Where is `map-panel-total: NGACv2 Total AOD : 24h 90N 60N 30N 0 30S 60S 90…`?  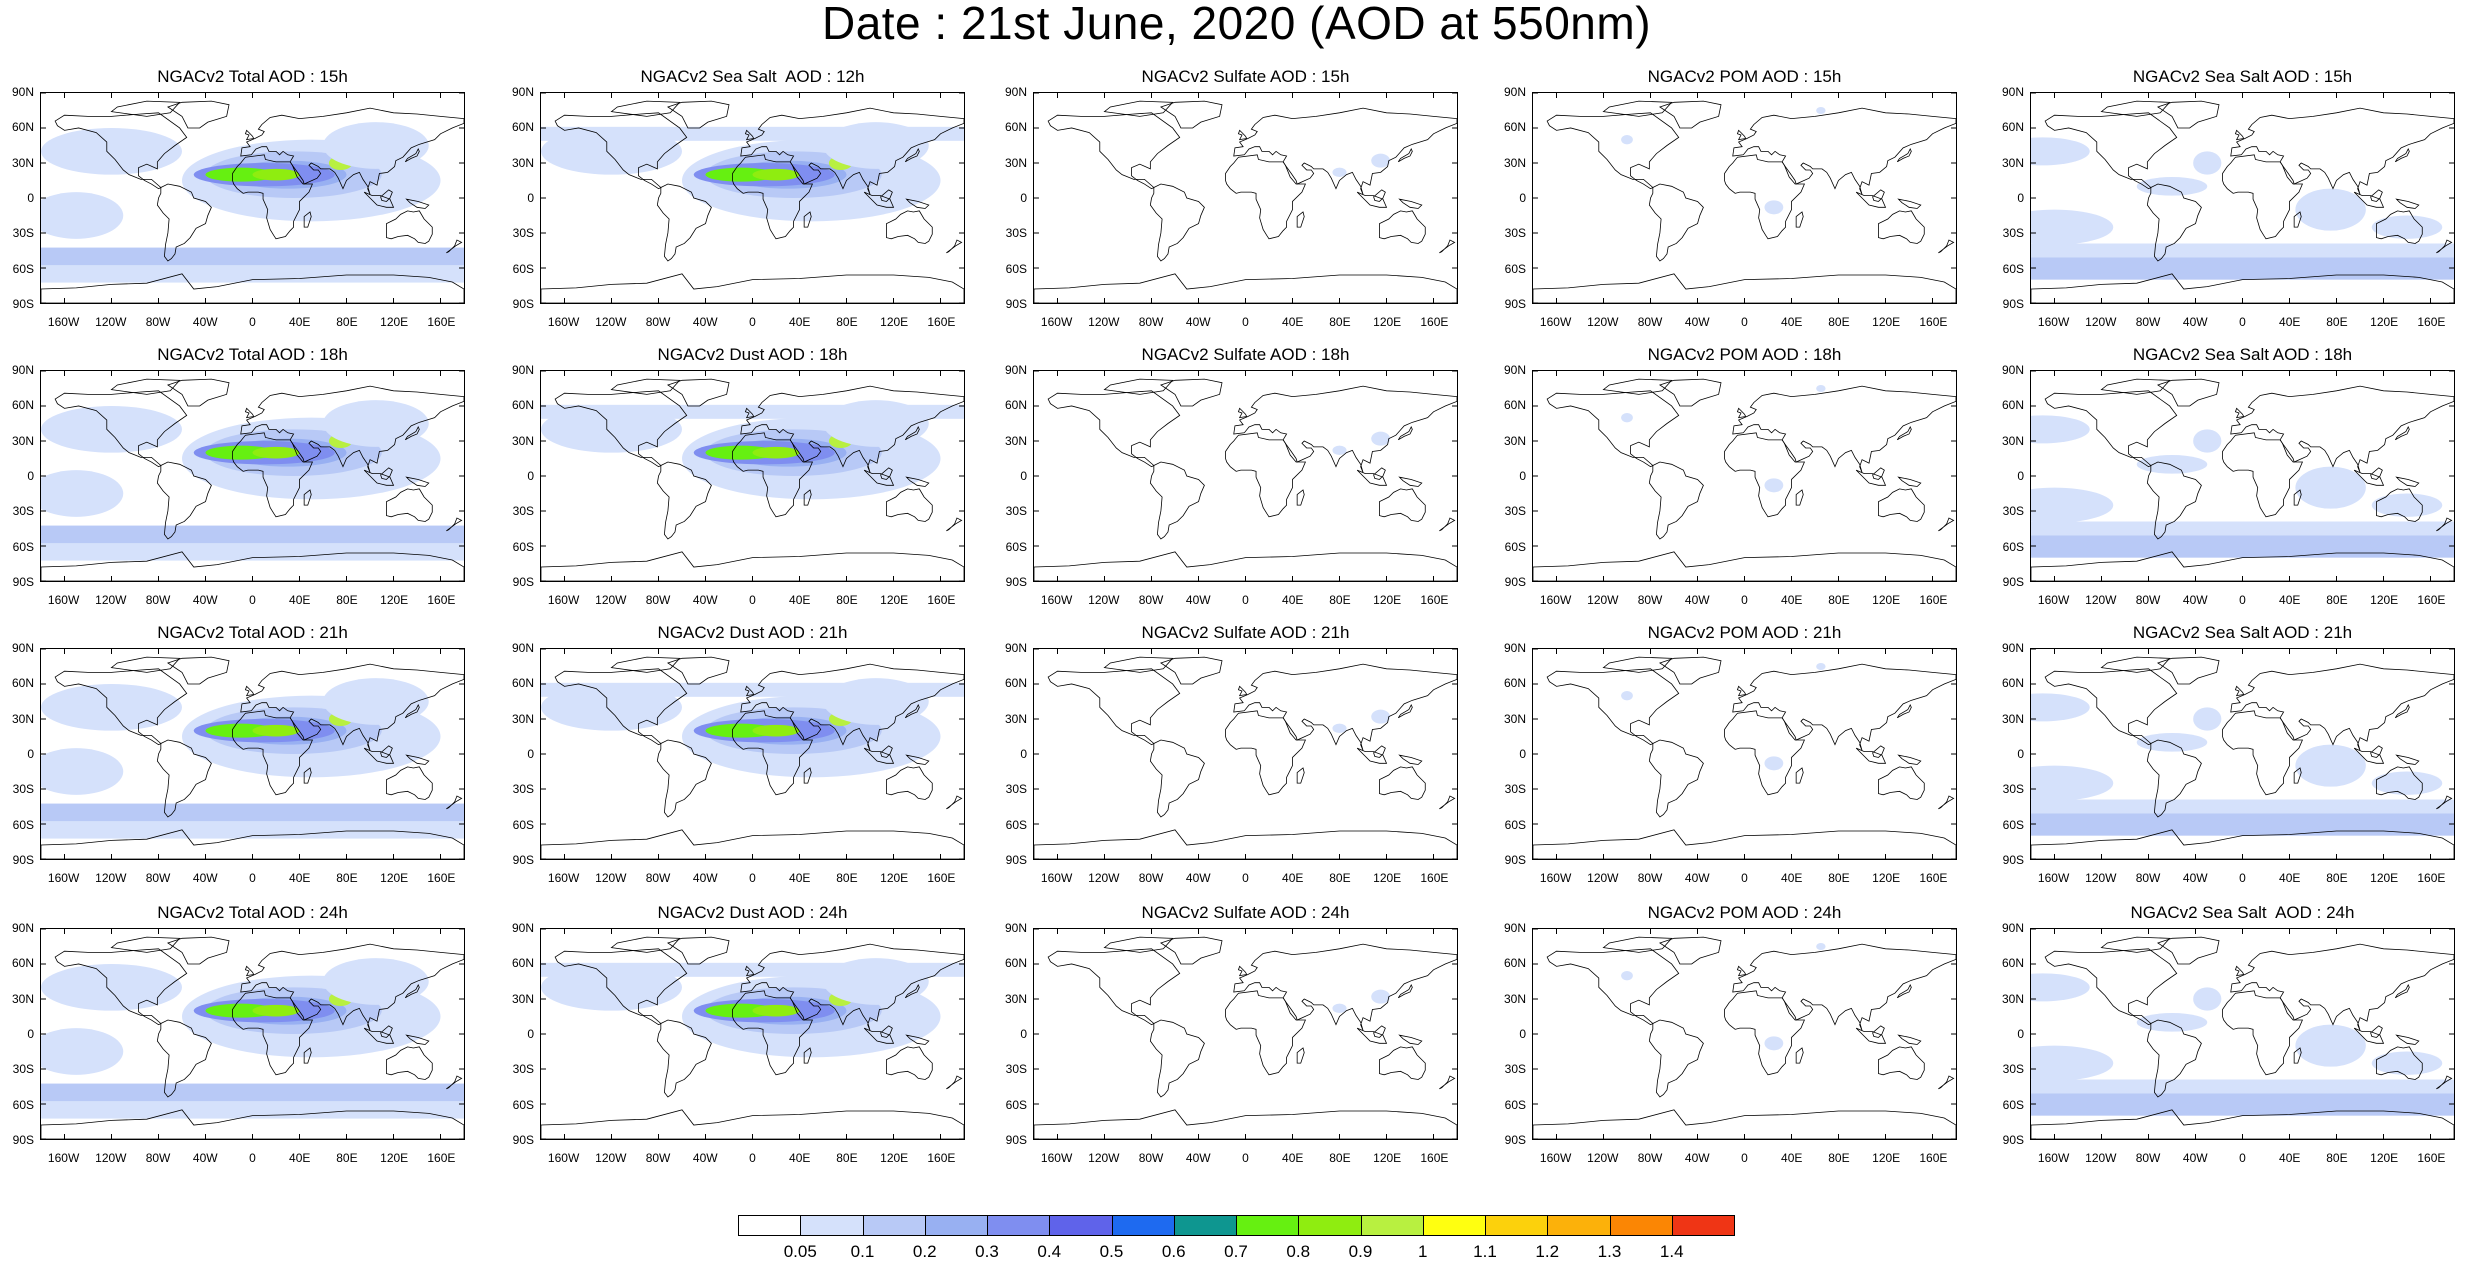
map-panel-total: NGACv2 Total AOD : 24h 90N 60N 30N 0 30S 60S 90… is located at coordinates (250, 1038).